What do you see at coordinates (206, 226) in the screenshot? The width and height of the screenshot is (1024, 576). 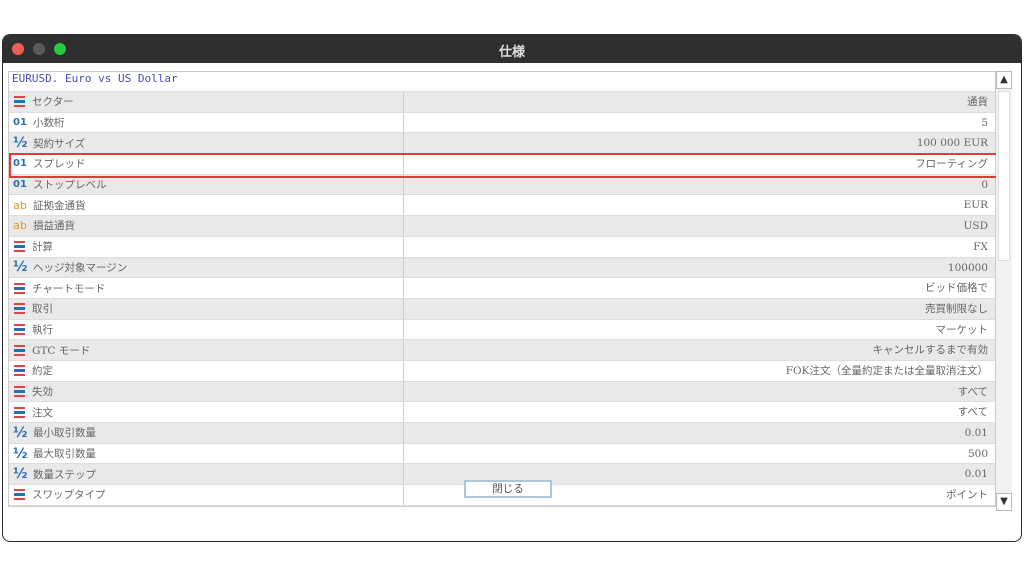 I see `property-cell: ab 損益通貨` at bounding box center [206, 226].